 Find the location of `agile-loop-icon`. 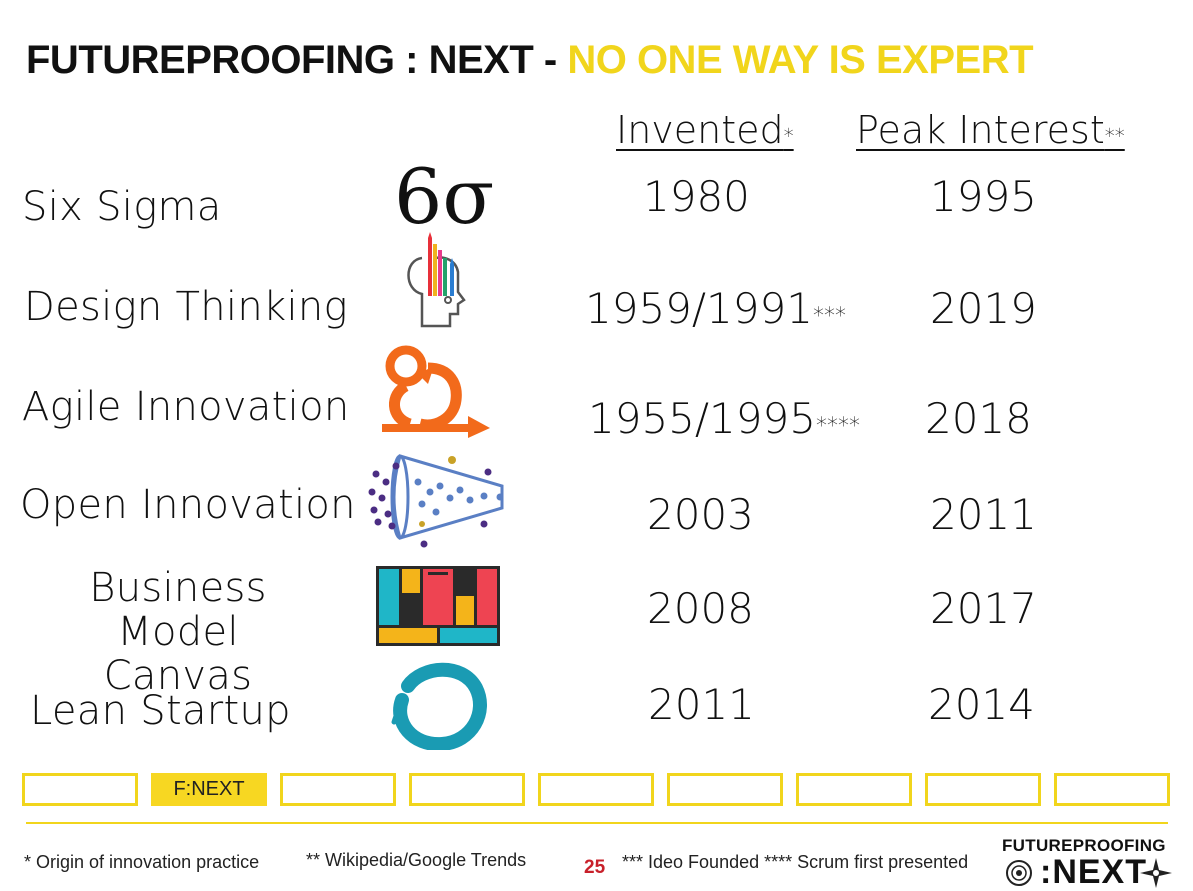

agile-loop-icon is located at coordinates (436, 391).